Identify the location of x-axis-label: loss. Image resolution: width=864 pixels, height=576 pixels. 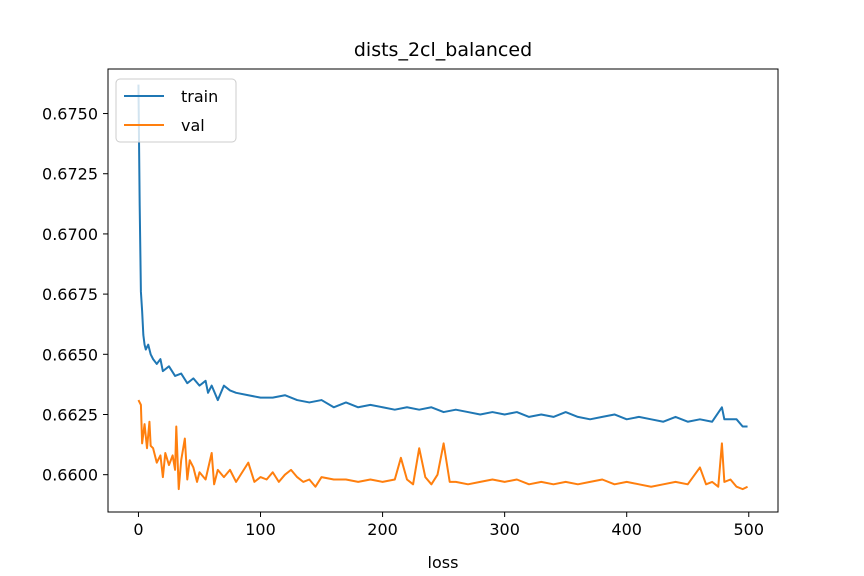
(443, 562).